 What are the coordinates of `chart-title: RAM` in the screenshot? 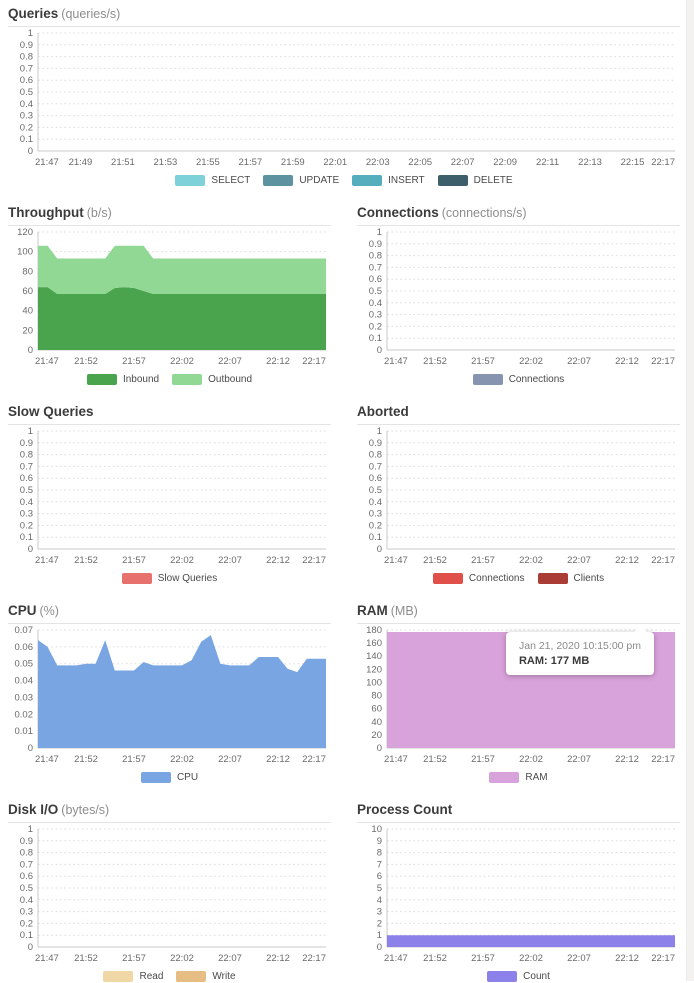 It's located at (372, 610).